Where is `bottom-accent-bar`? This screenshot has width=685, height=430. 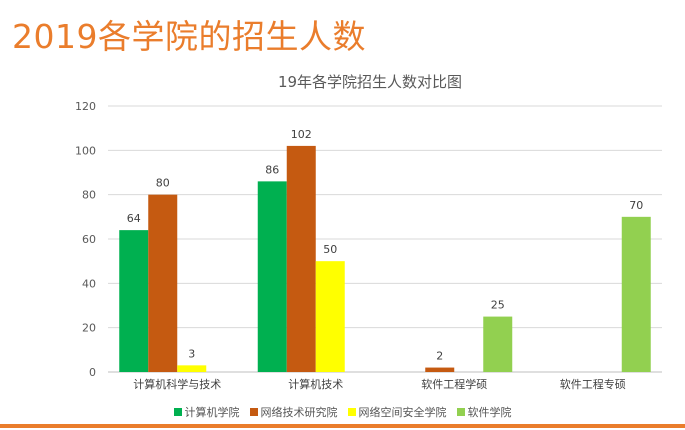 bottom-accent-bar is located at coordinates (342, 426).